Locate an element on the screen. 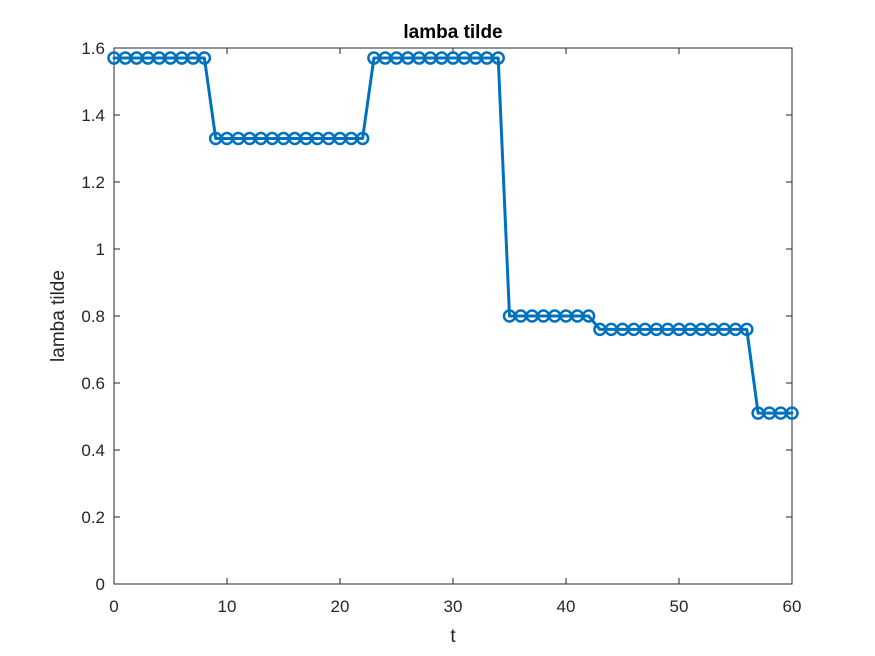  x-tick-label: 10 is located at coordinates (227, 606).